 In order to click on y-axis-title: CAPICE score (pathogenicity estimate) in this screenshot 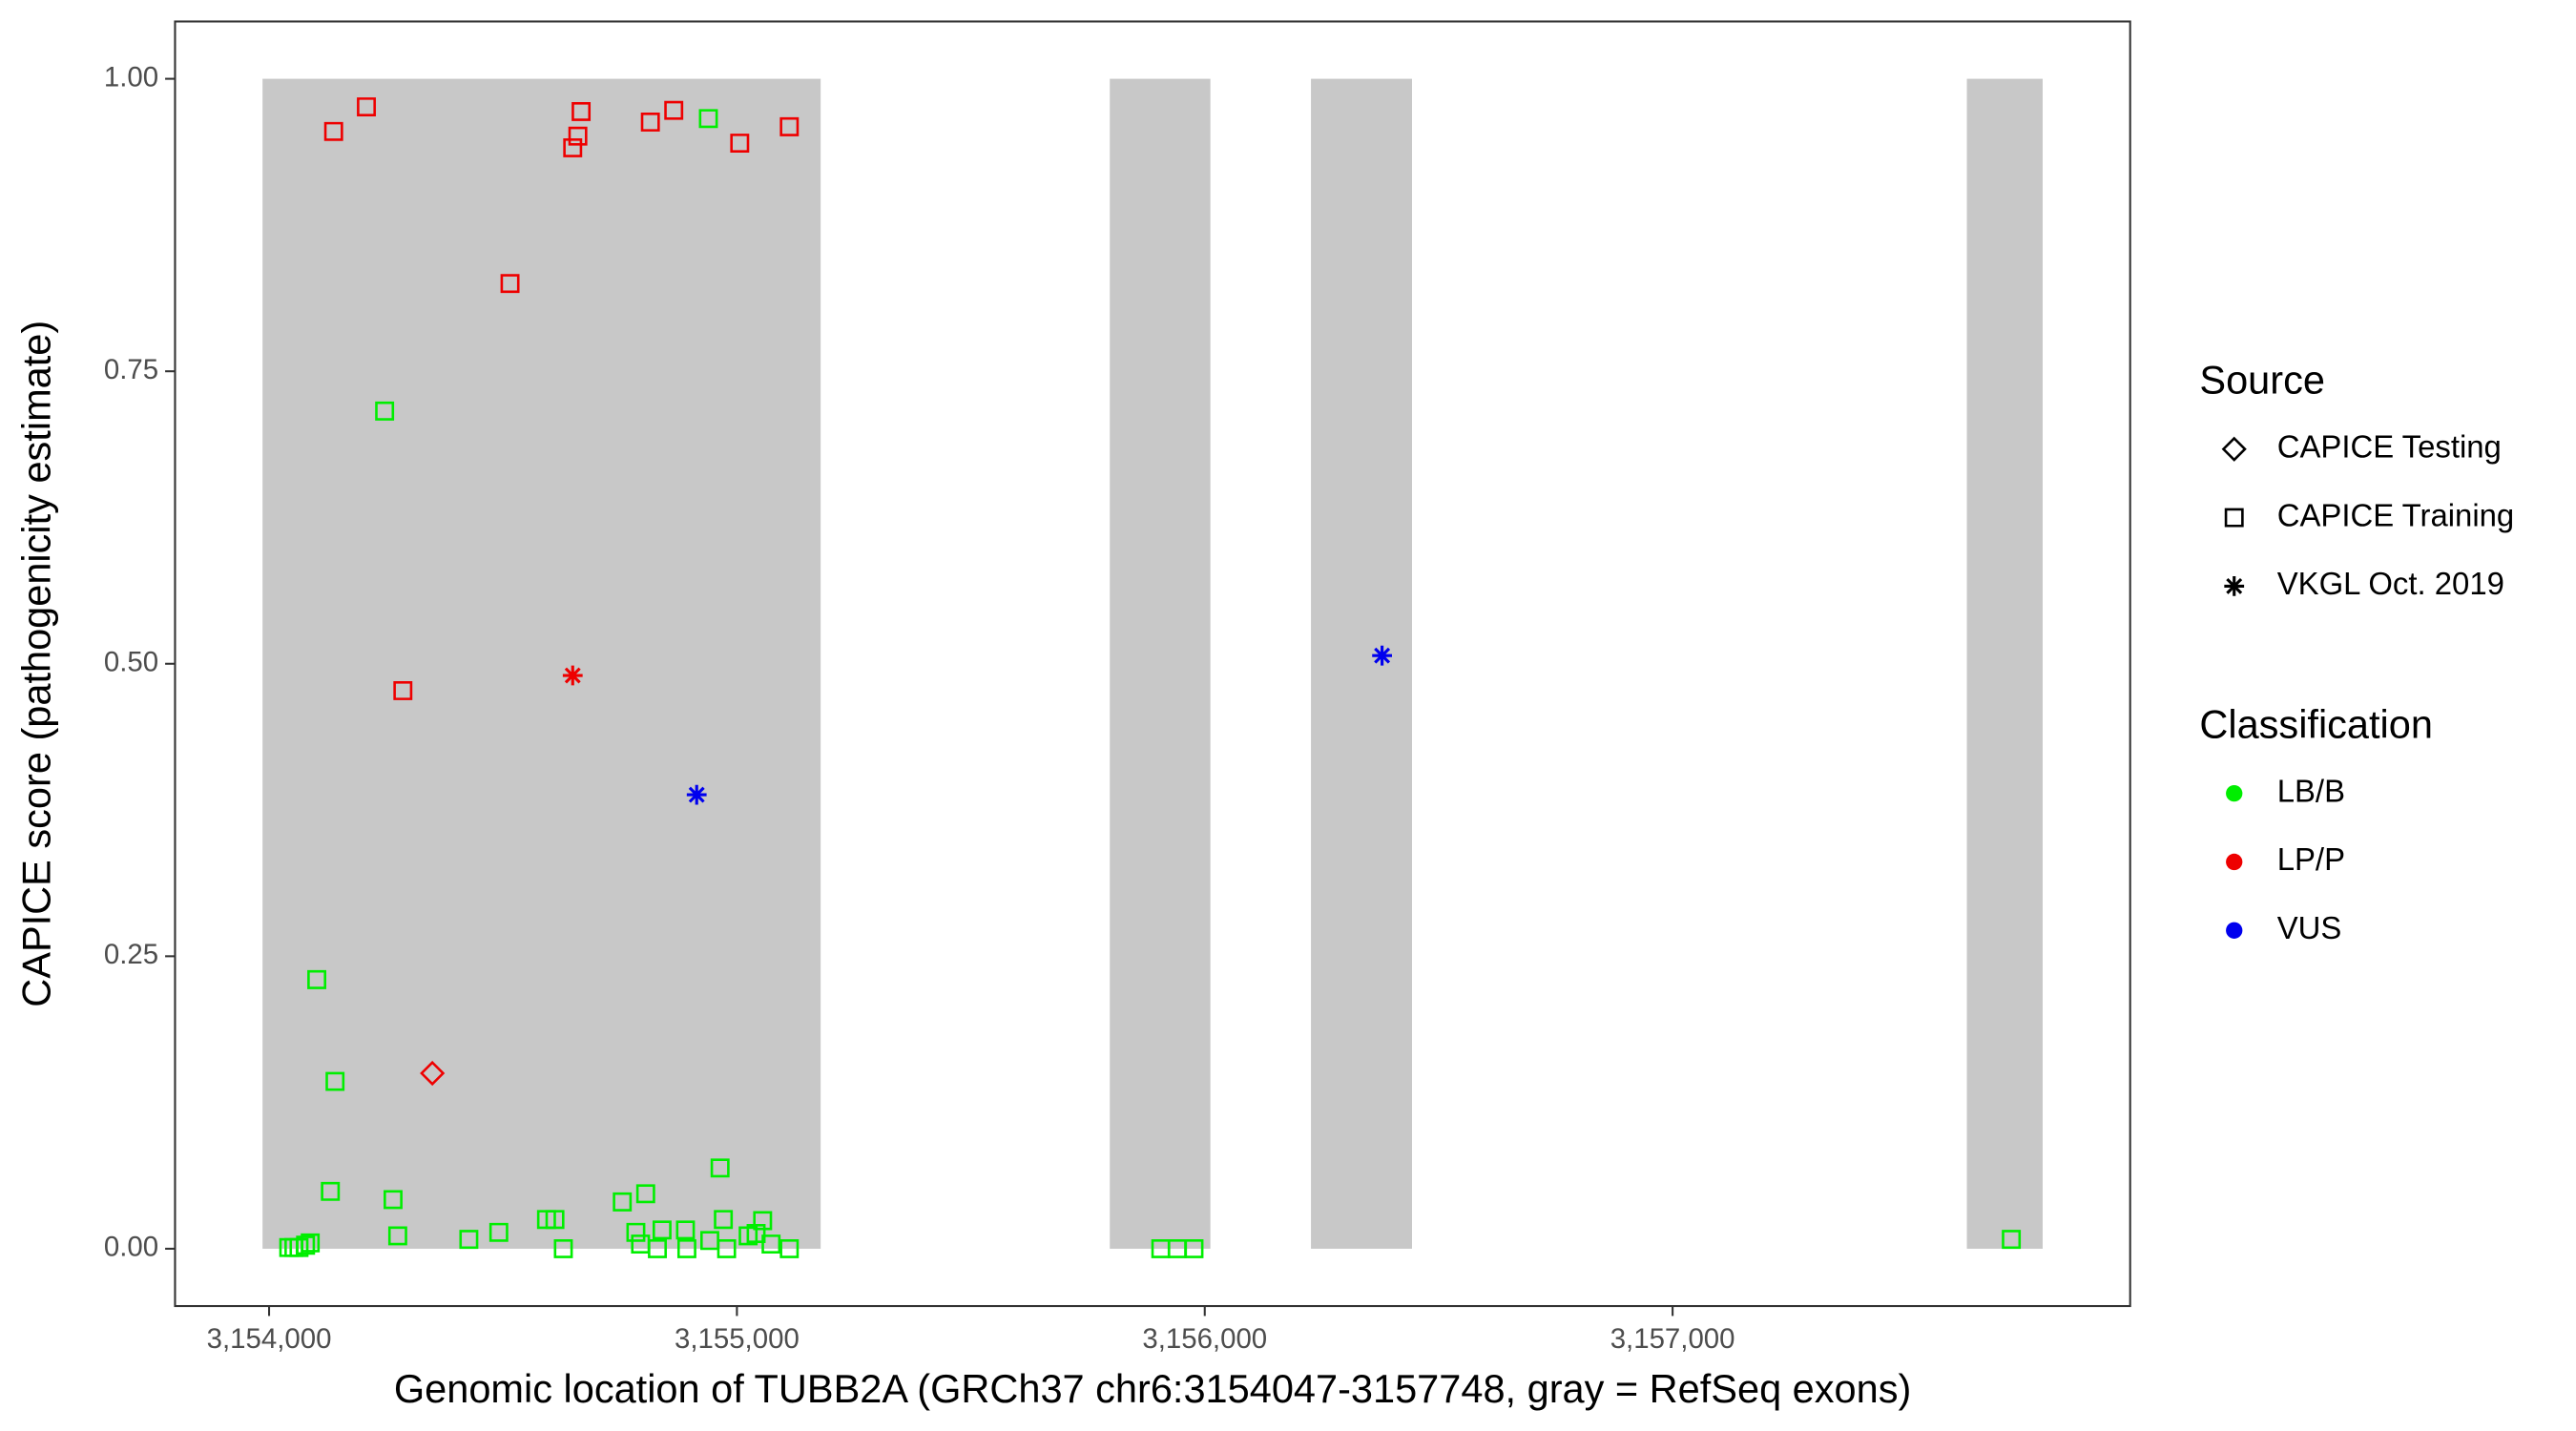, I will do `click(36, 664)`.